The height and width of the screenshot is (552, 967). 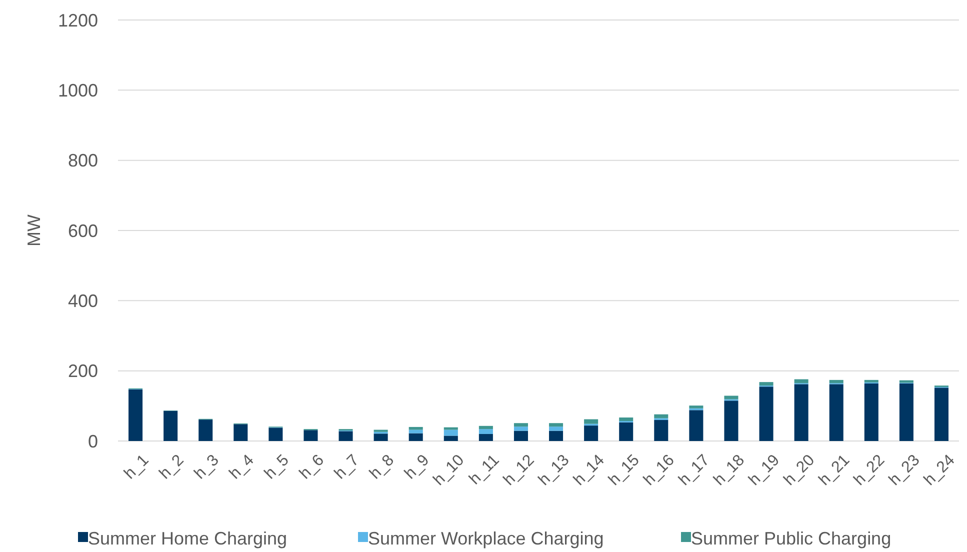 What do you see at coordinates (83, 230) in the screenshot?
I see `y-tick-label: 600` at bounding box center [83, 230].